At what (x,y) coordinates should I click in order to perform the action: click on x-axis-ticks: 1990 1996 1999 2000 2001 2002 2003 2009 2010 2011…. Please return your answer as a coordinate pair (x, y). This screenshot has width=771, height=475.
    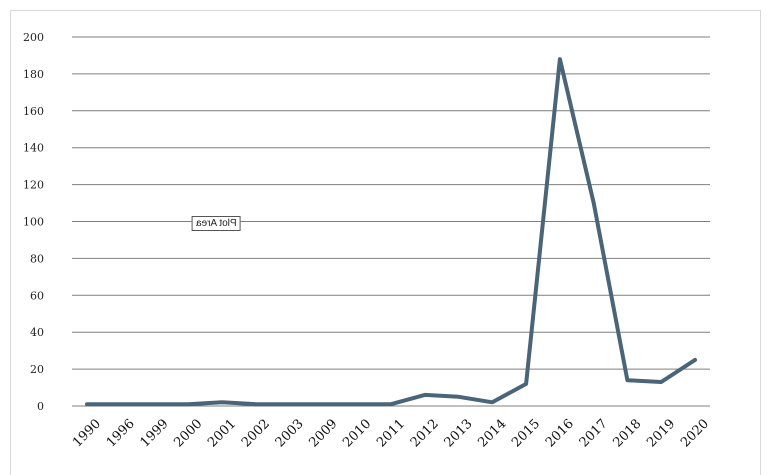
    Looking at the image, I should click on (391, 433).